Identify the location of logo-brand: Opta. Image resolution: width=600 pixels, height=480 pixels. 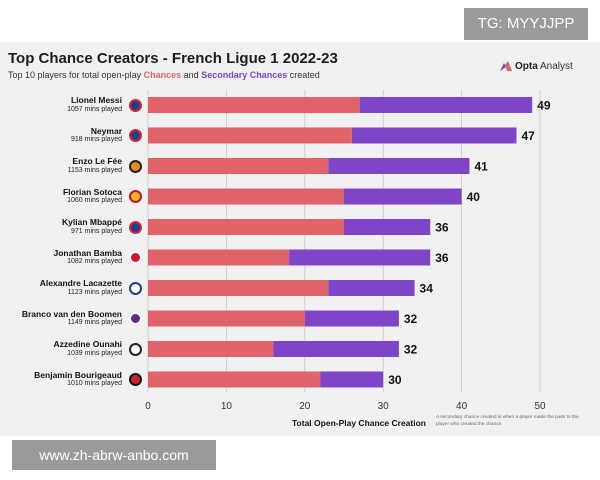
(526, 66).